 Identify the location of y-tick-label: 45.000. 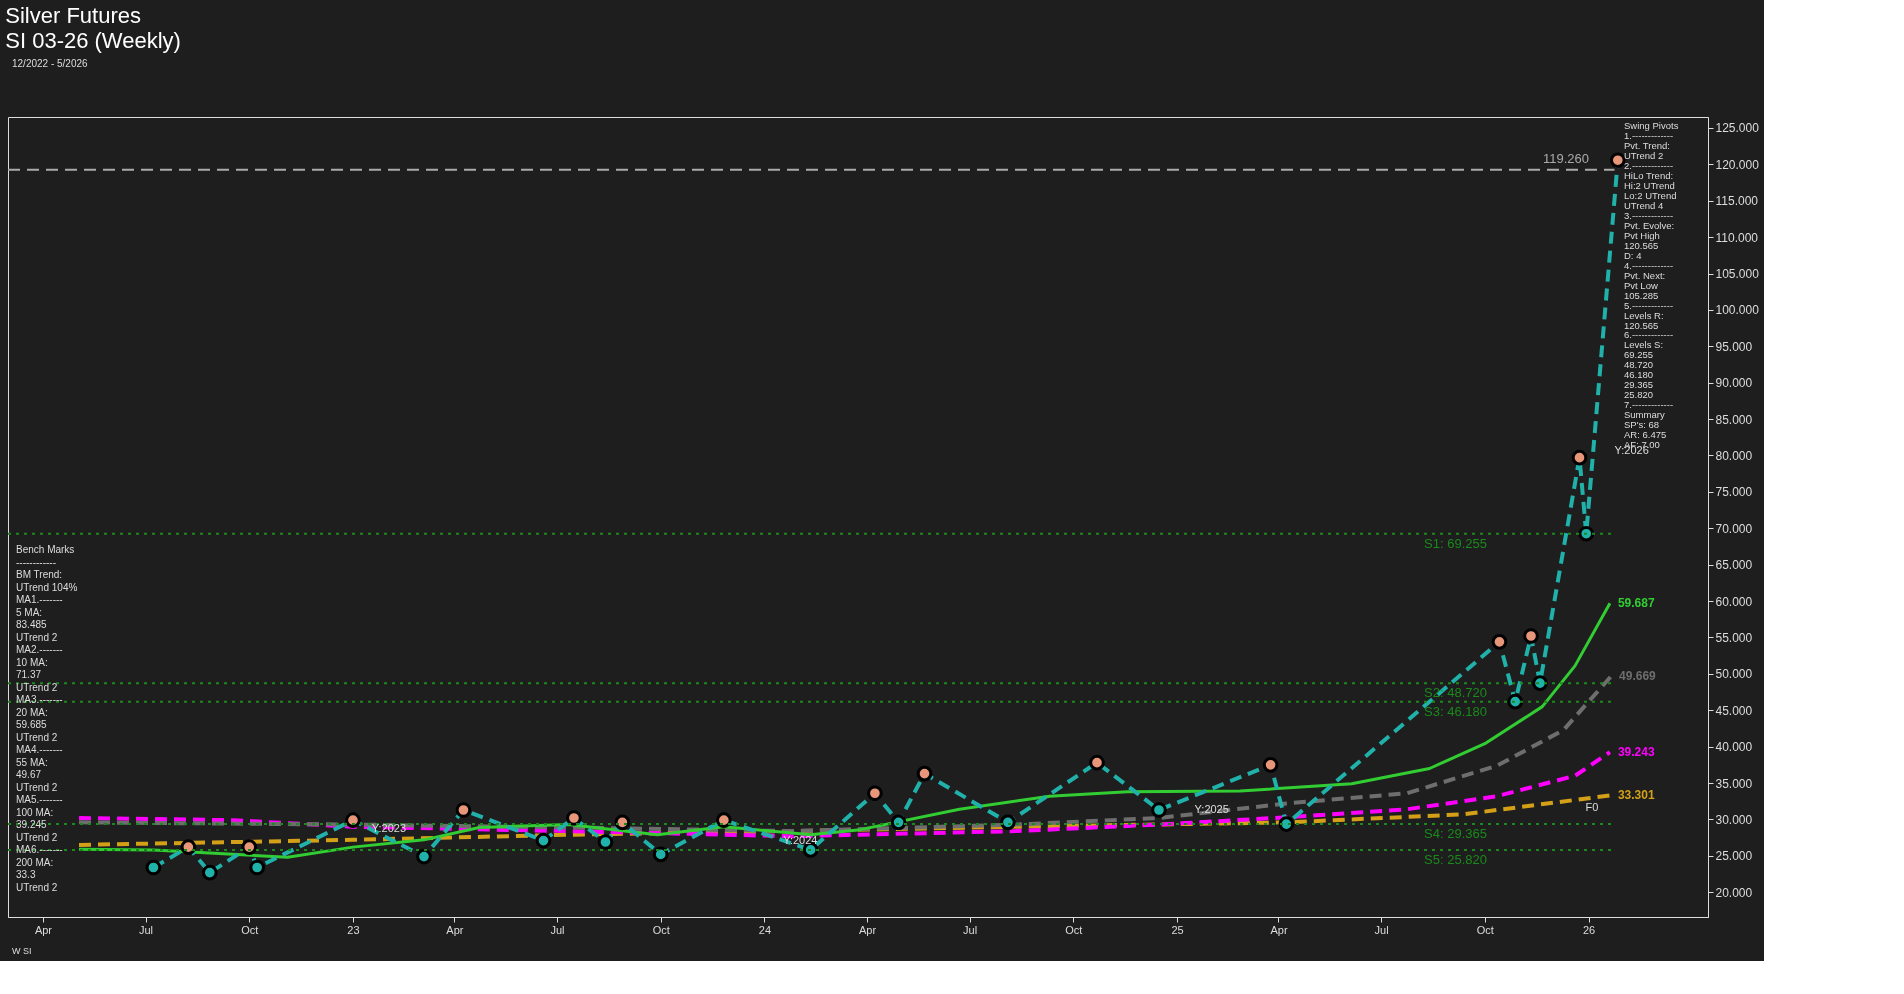
(1734, 710).